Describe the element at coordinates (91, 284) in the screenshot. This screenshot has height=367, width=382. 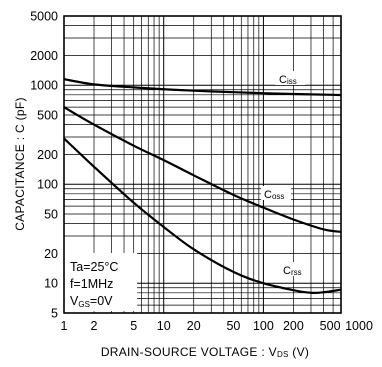
I see `condition-frequency: f=1MHz` at that location.